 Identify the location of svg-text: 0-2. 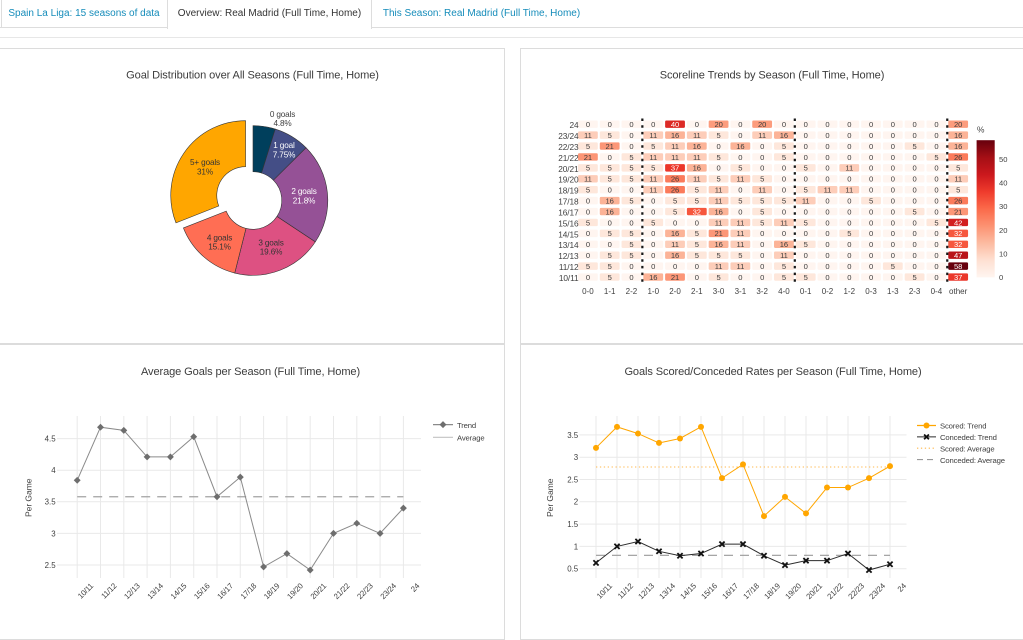
(828, 291).